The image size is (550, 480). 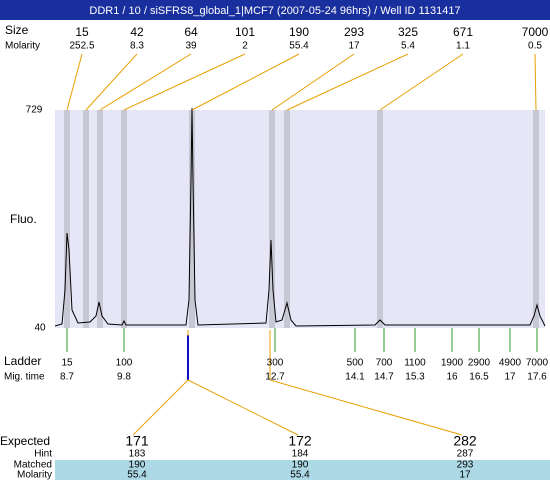 I want to click on row-label: Hint, so click(x=43, y=454).